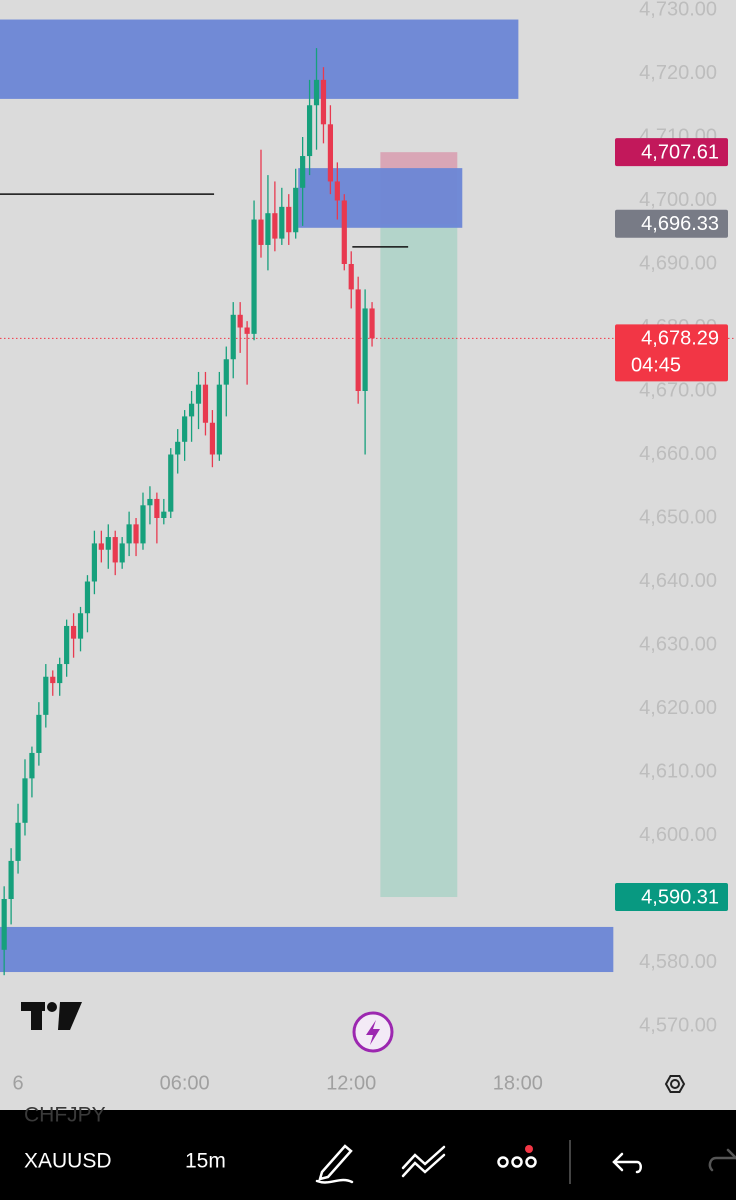 This screenshot has width=736, height=1200. I want to click on undo-button, so click(627, 1163).